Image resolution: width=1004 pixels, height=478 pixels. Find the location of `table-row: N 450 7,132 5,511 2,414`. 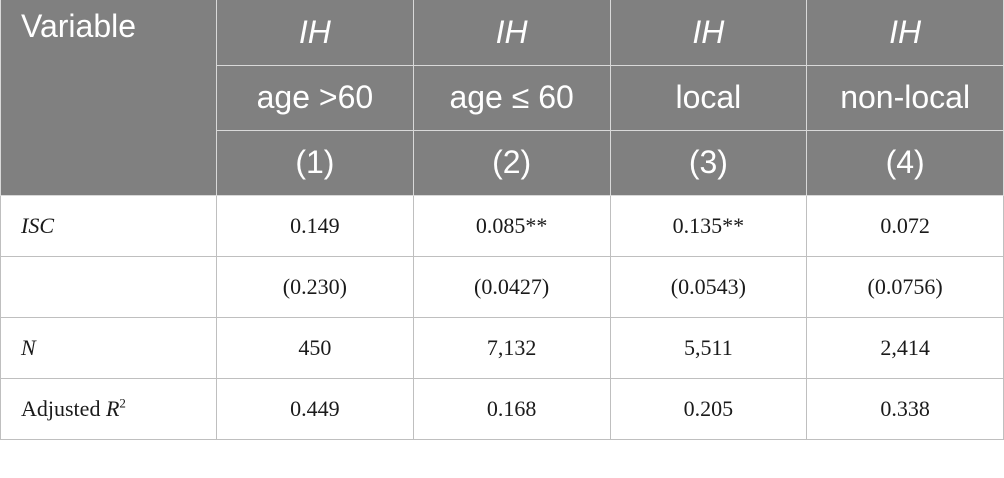

table-row: N 450 7,132 5,511 2,414 is located at coordinates (502, 347).